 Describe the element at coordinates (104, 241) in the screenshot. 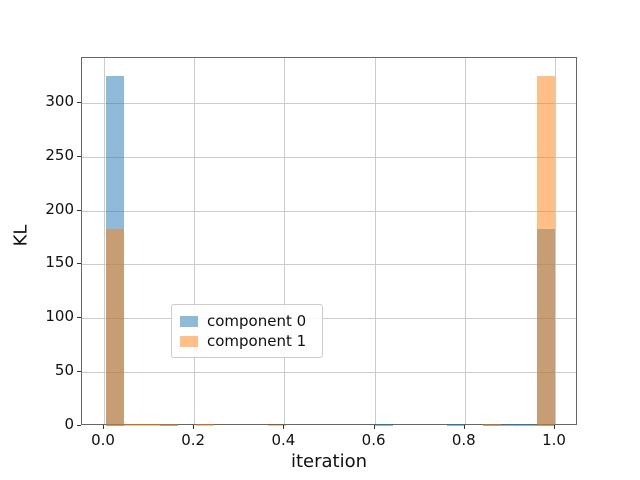

I see `gridline-x-0.0` at that location.